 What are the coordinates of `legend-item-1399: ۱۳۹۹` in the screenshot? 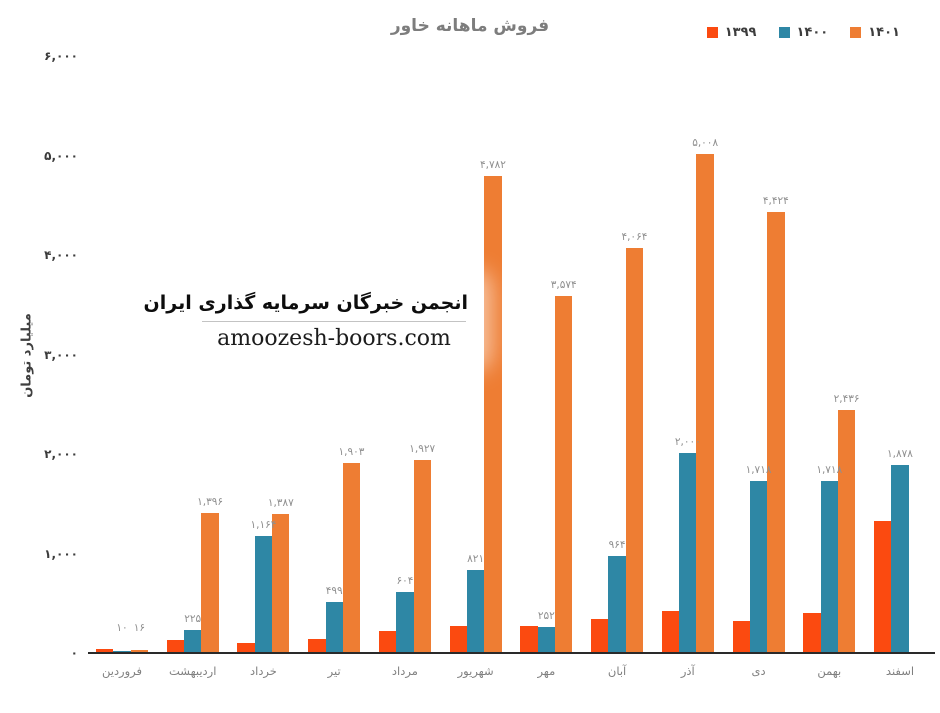 It's located at (731, 32).